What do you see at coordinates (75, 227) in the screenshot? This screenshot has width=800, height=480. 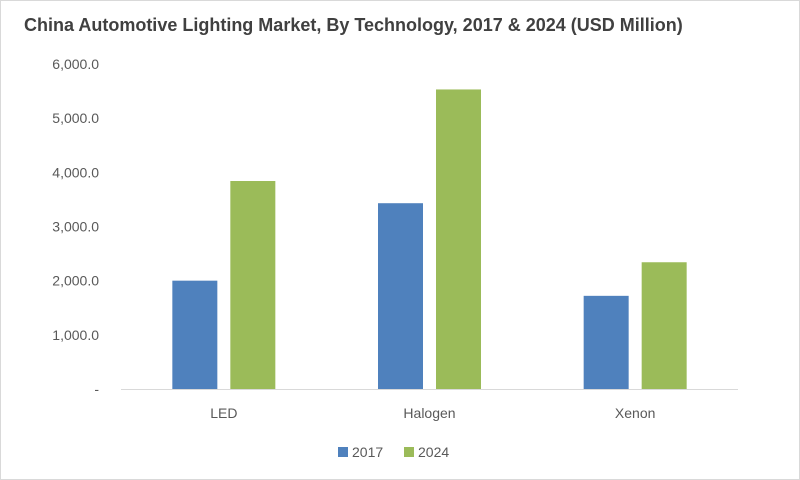 I see `y-tick-label: 3,000.0` at bounding box center [75, 227].